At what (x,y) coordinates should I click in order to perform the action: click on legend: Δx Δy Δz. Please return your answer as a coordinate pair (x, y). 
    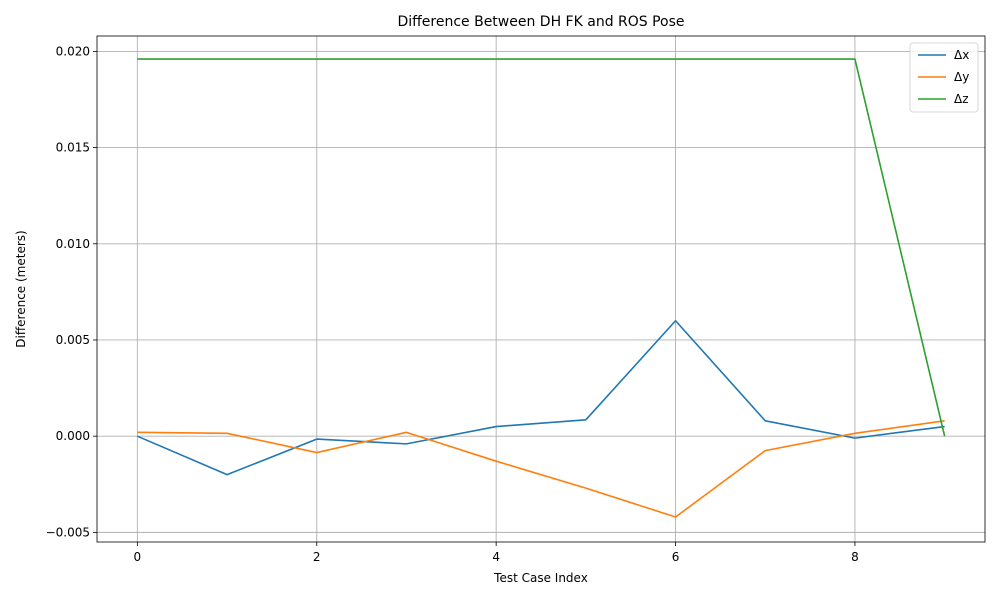
    Looking at the image, I should click on (944, 77).